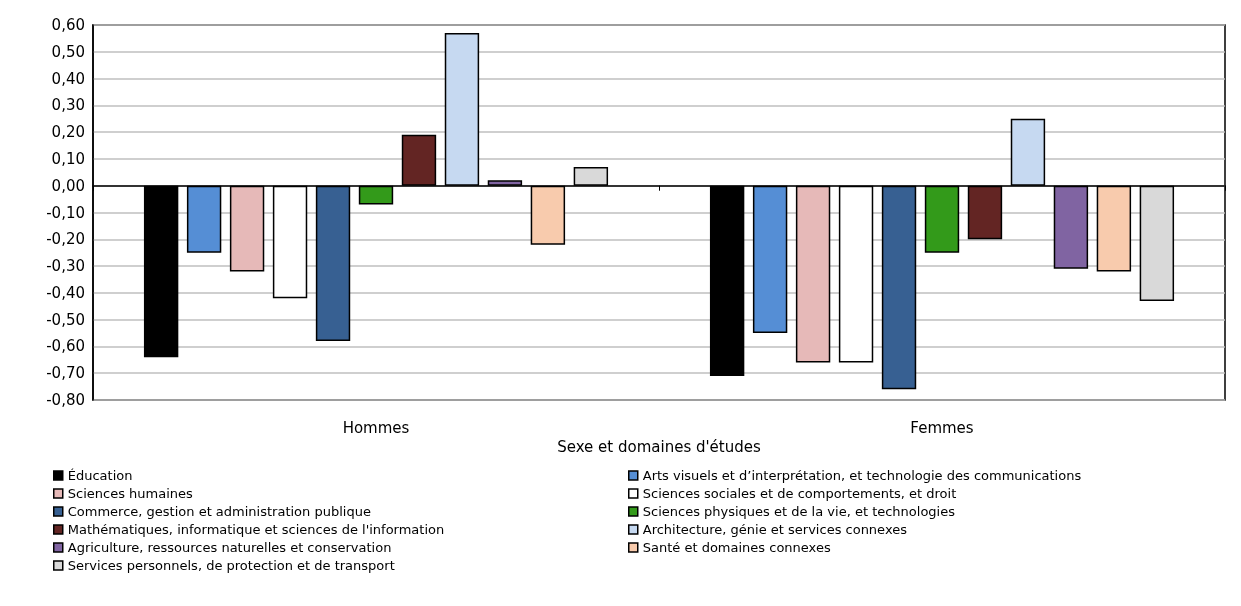 Image resolution: width=1241 pixels, height=606 pixels. What do you see at coordinates (68, 132) in the screenshot?
I see `y-tick-label: 0,20` at bounding box center [68, 132].